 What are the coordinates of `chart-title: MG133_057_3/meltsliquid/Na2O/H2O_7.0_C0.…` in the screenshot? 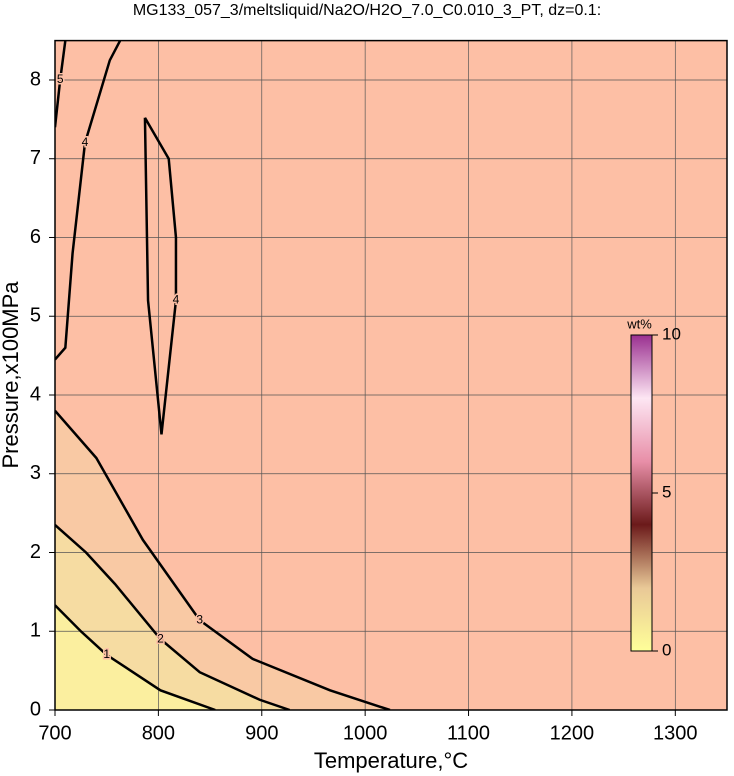 It's located at (367, 10).